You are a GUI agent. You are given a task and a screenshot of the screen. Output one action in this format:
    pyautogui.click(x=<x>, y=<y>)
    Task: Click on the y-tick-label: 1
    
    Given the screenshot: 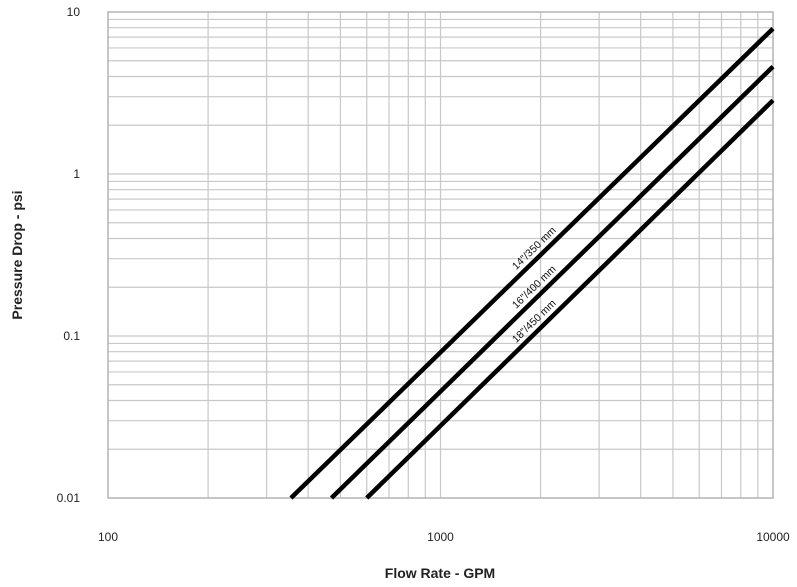 What is the action you would take?
    pyautogui.click(x=76, y=174)
    